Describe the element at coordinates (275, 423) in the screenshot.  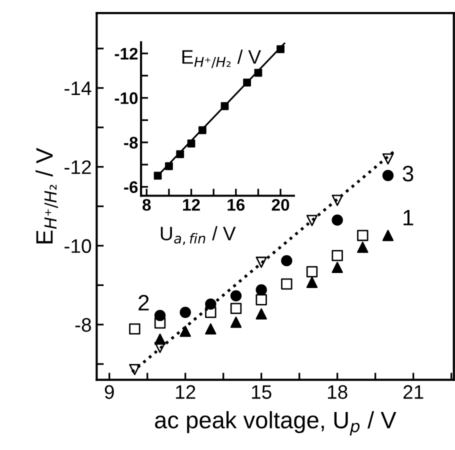
I see `x-axis-title: ac peak voltage, U$_{p}$ / V` at that location.